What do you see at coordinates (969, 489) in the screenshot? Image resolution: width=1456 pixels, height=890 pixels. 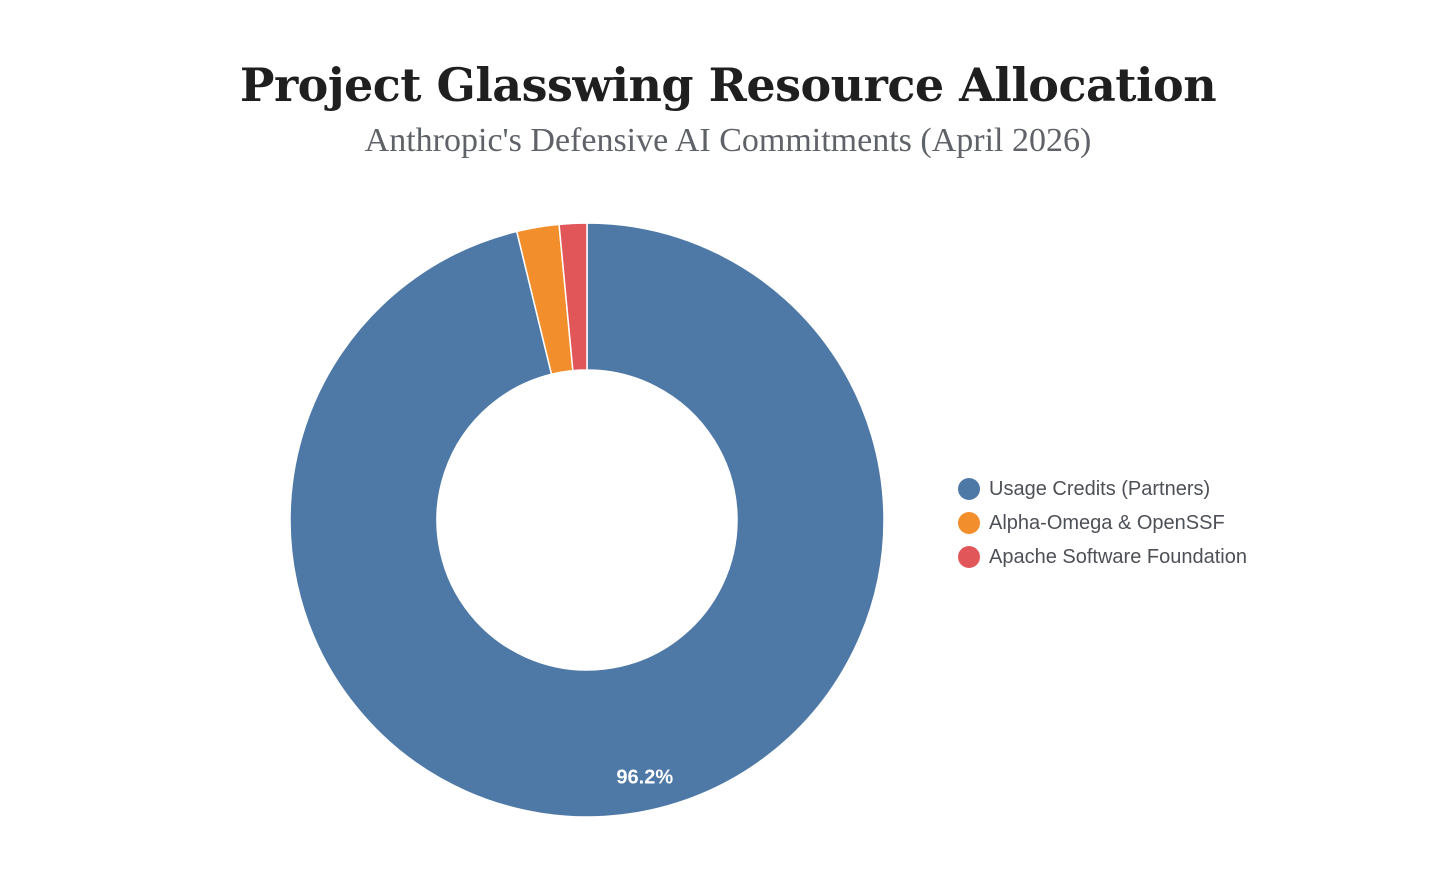 I see `legend-swatch-usage-credits` at bounding box center [969, 489].